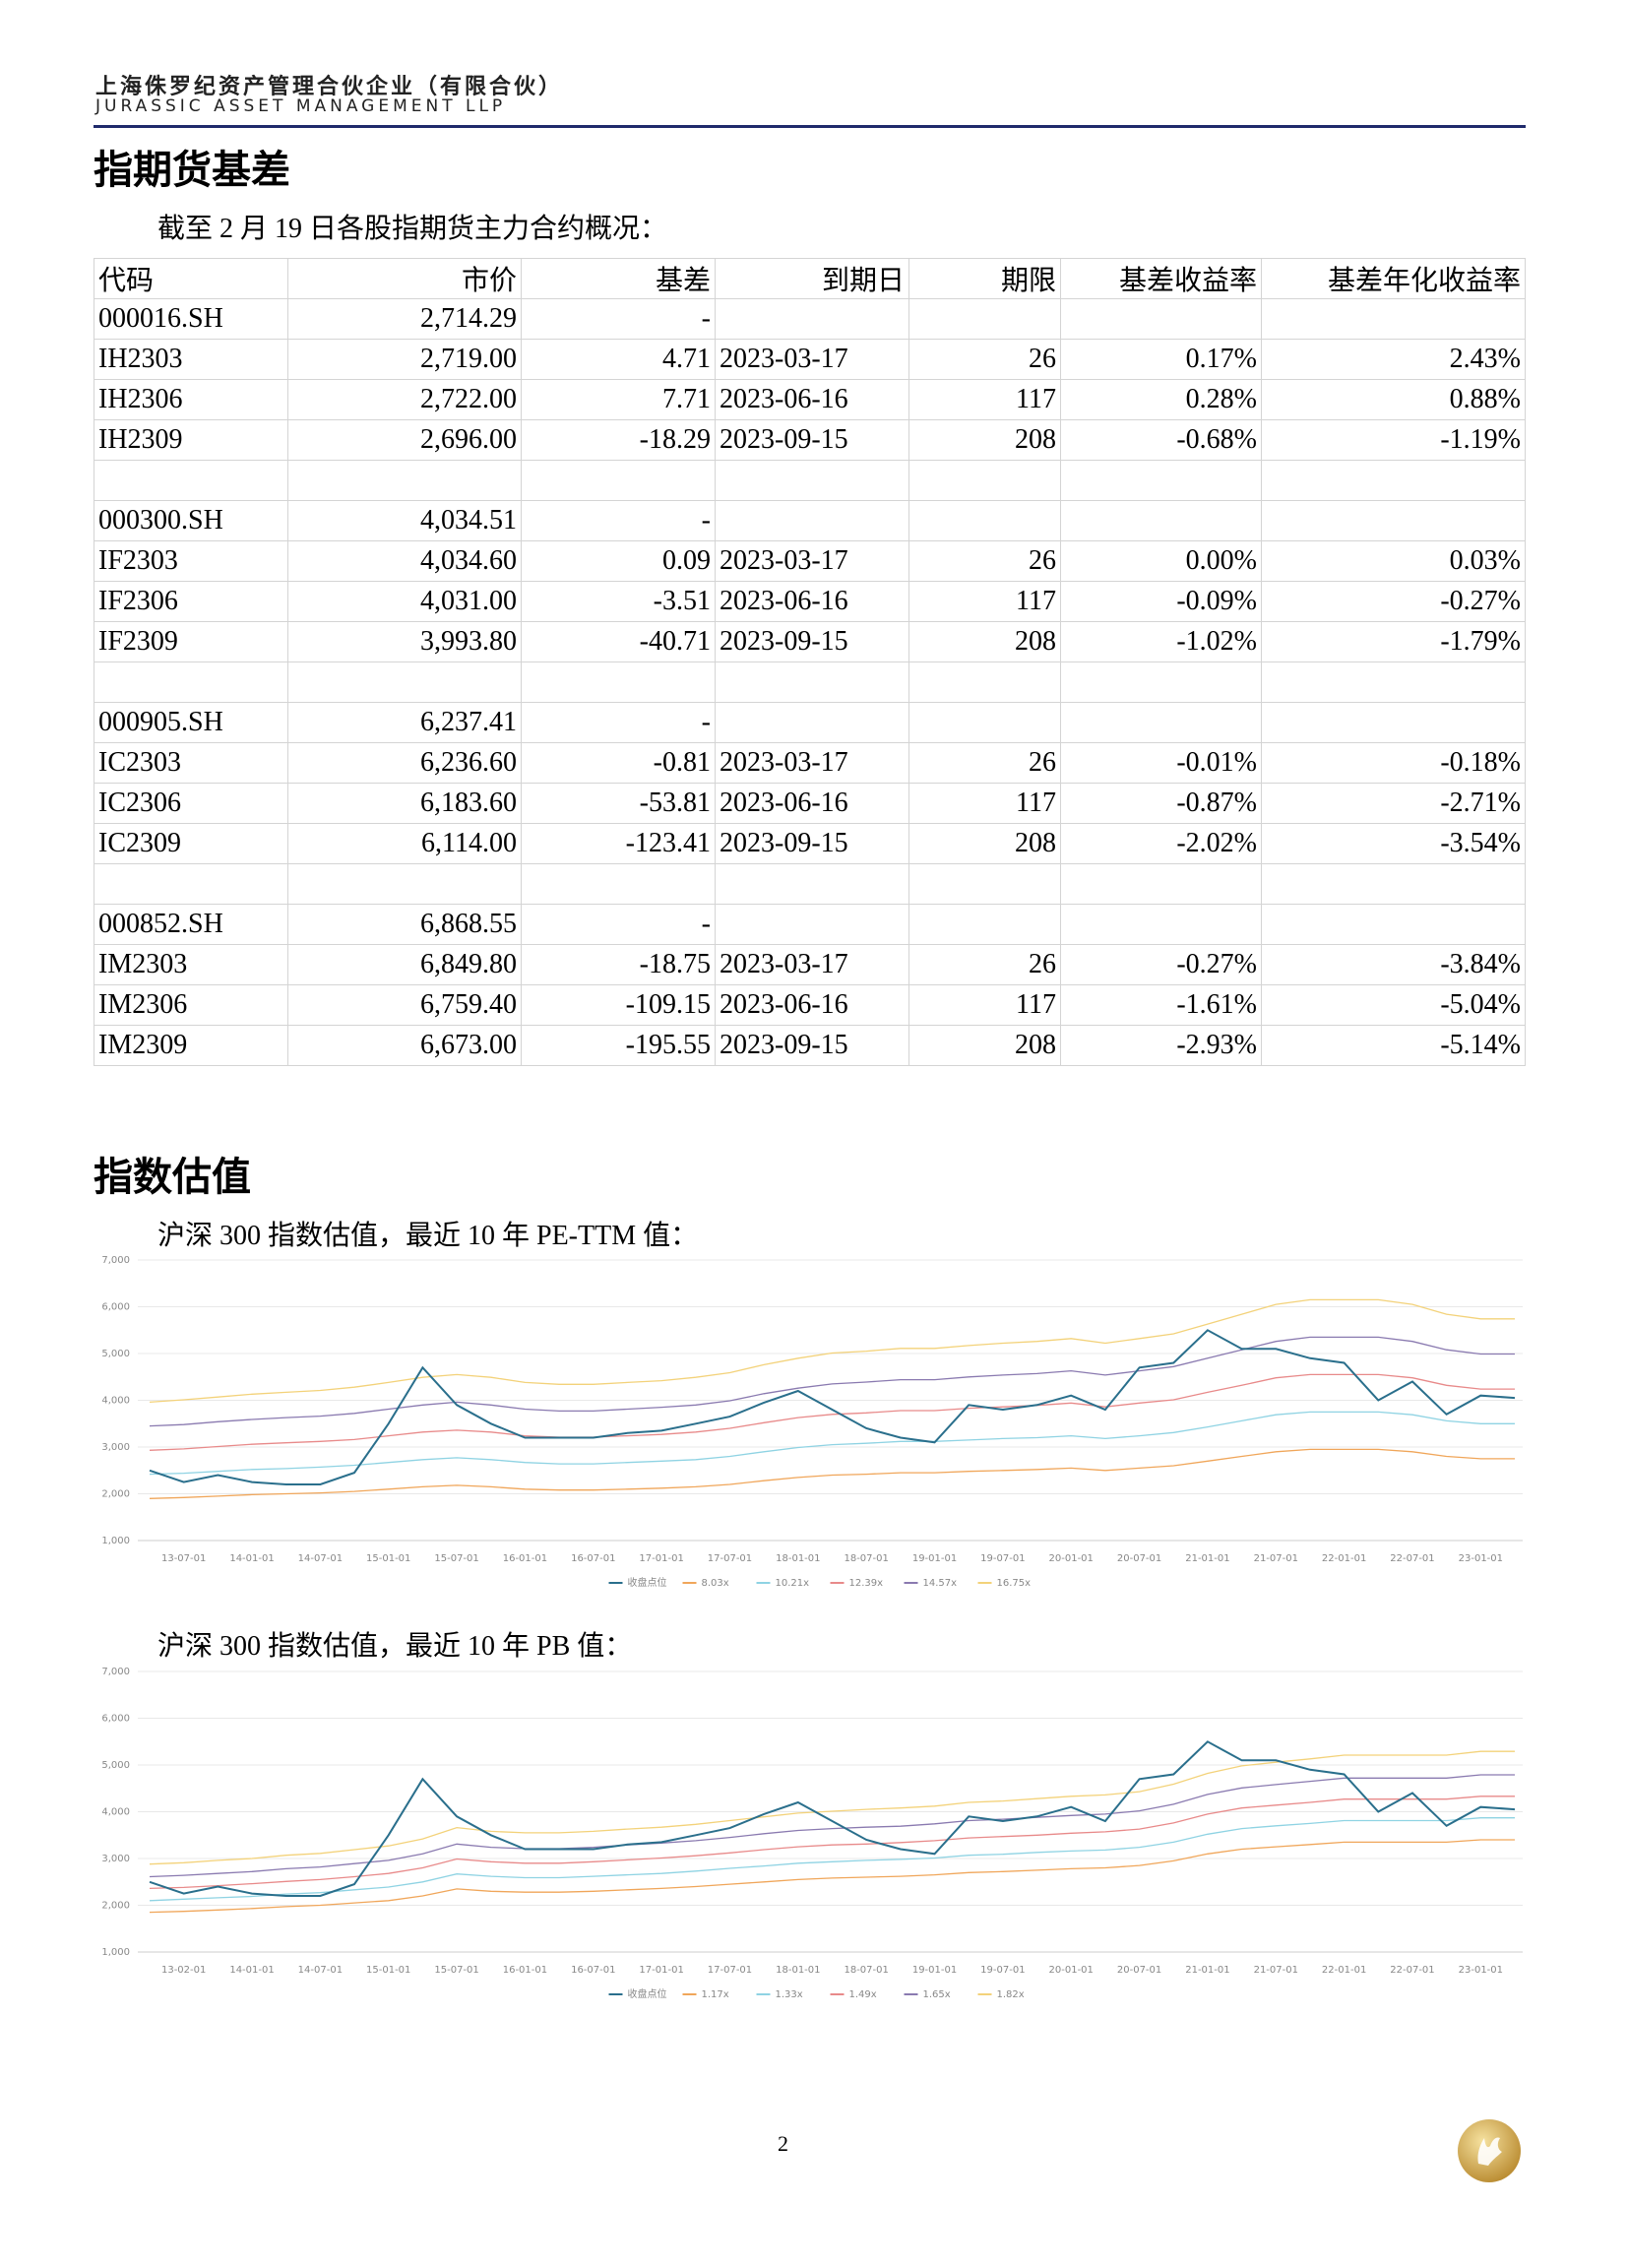 The height and width of the screenshot is (2268, 1628). I want to click on table-row: IF2303 4,034.60 0.09 2023-03-17 26 0.00% 0.03%, so click(810, 561).